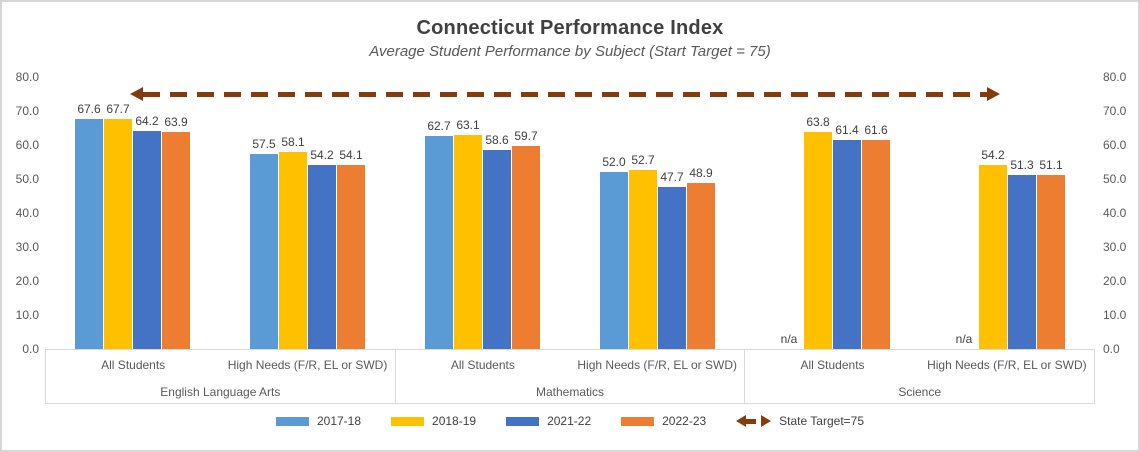 The height and width of the screenshot is (452, 1140). I want to click on y-axis-tick-label: 60.0, so click(1115, 145).